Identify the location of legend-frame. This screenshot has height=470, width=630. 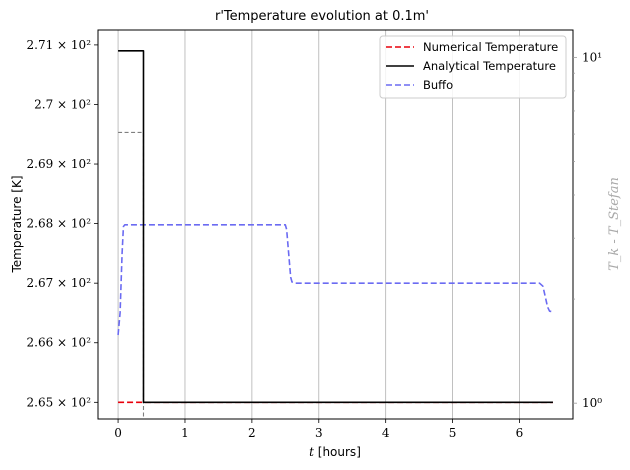
(473, 67).